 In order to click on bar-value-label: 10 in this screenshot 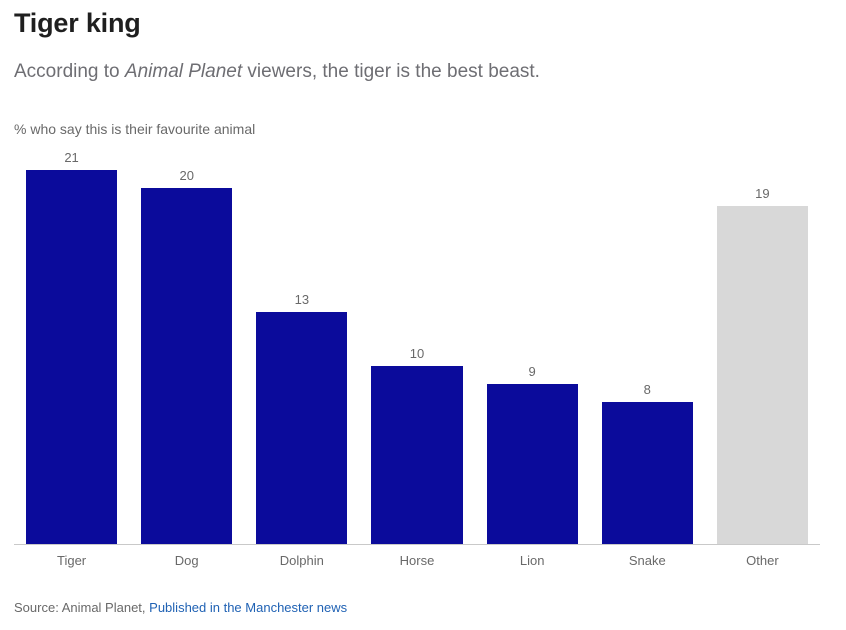, I will do `click(417, 353)`.